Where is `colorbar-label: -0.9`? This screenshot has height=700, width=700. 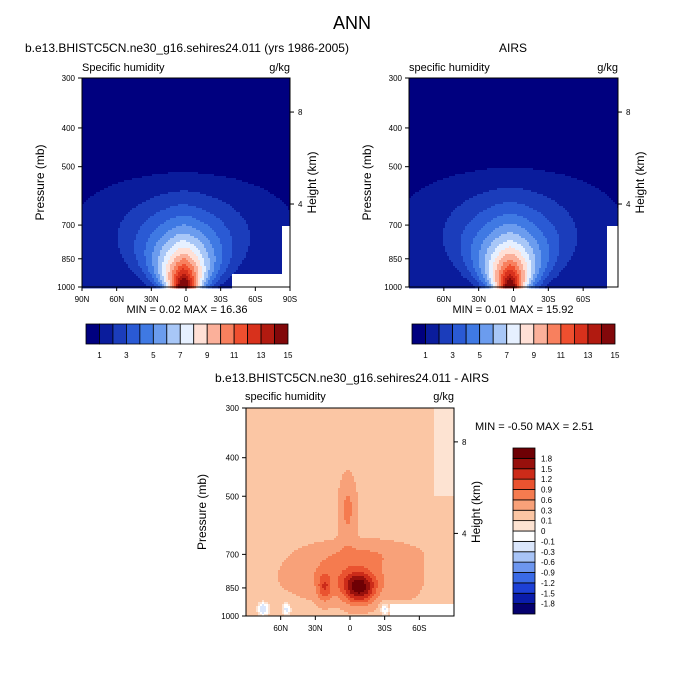 colorbar-label: -0.9 is located at coordinates (548, 573).